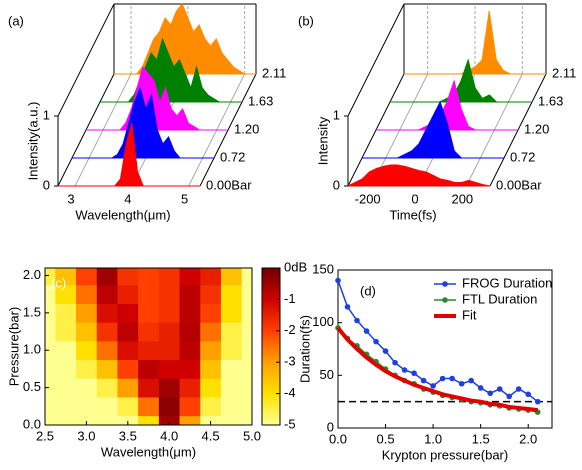 The width and height of the screenshot is (582, 470). Describe the element at coordinates (462, 198) in the screenshot. I see `x-tick-label: 200` at that location.